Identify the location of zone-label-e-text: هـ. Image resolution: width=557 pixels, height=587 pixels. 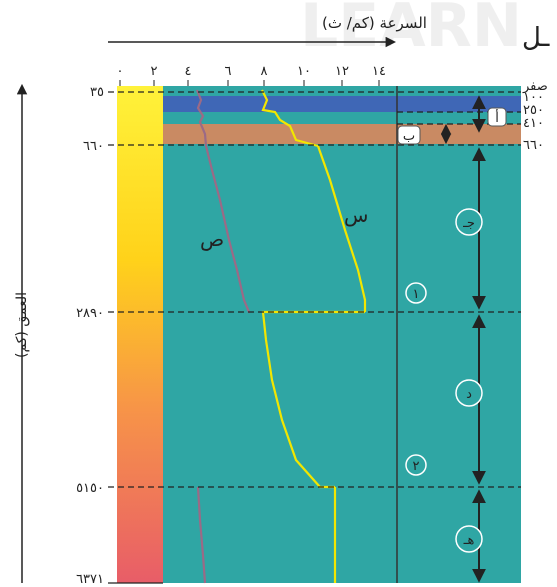
(469, 540).